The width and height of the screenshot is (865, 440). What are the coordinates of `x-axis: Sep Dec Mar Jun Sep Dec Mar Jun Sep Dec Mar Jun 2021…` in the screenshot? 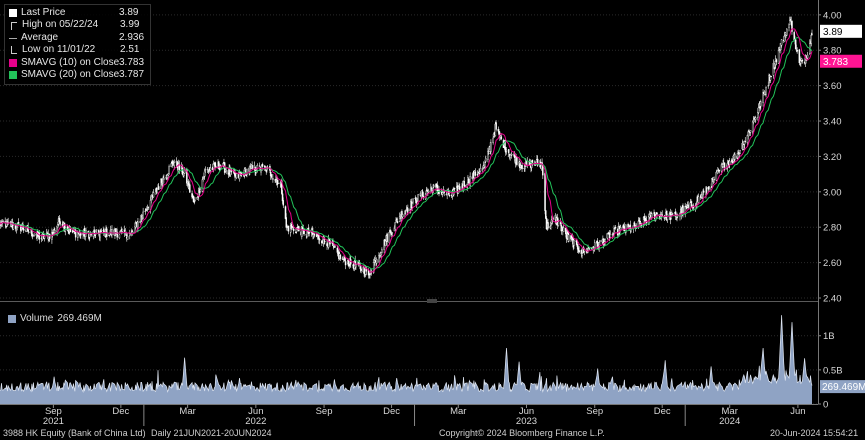 It's located at (424, 415).